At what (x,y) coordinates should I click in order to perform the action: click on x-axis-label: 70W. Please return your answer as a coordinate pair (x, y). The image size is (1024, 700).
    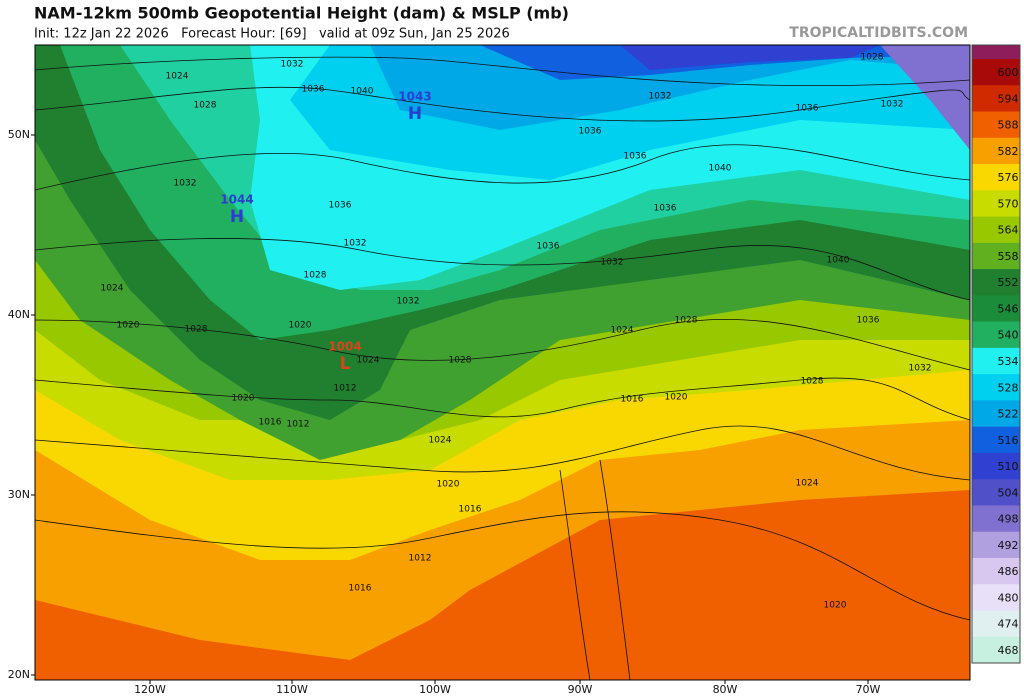
    Looking at the image, I should click on (868, 689).